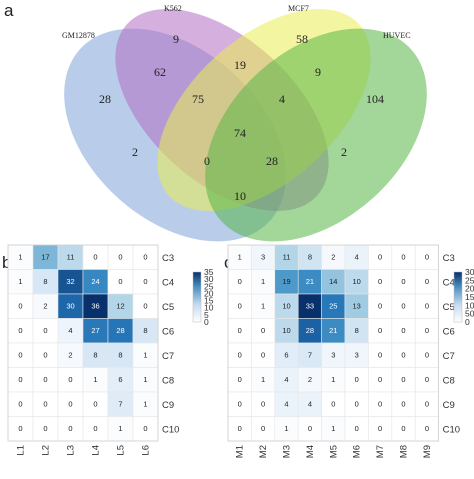 The height and width of the screenshot is (479, 474). I want to click on colorbar-tick-label: 25, so click(209, 286).